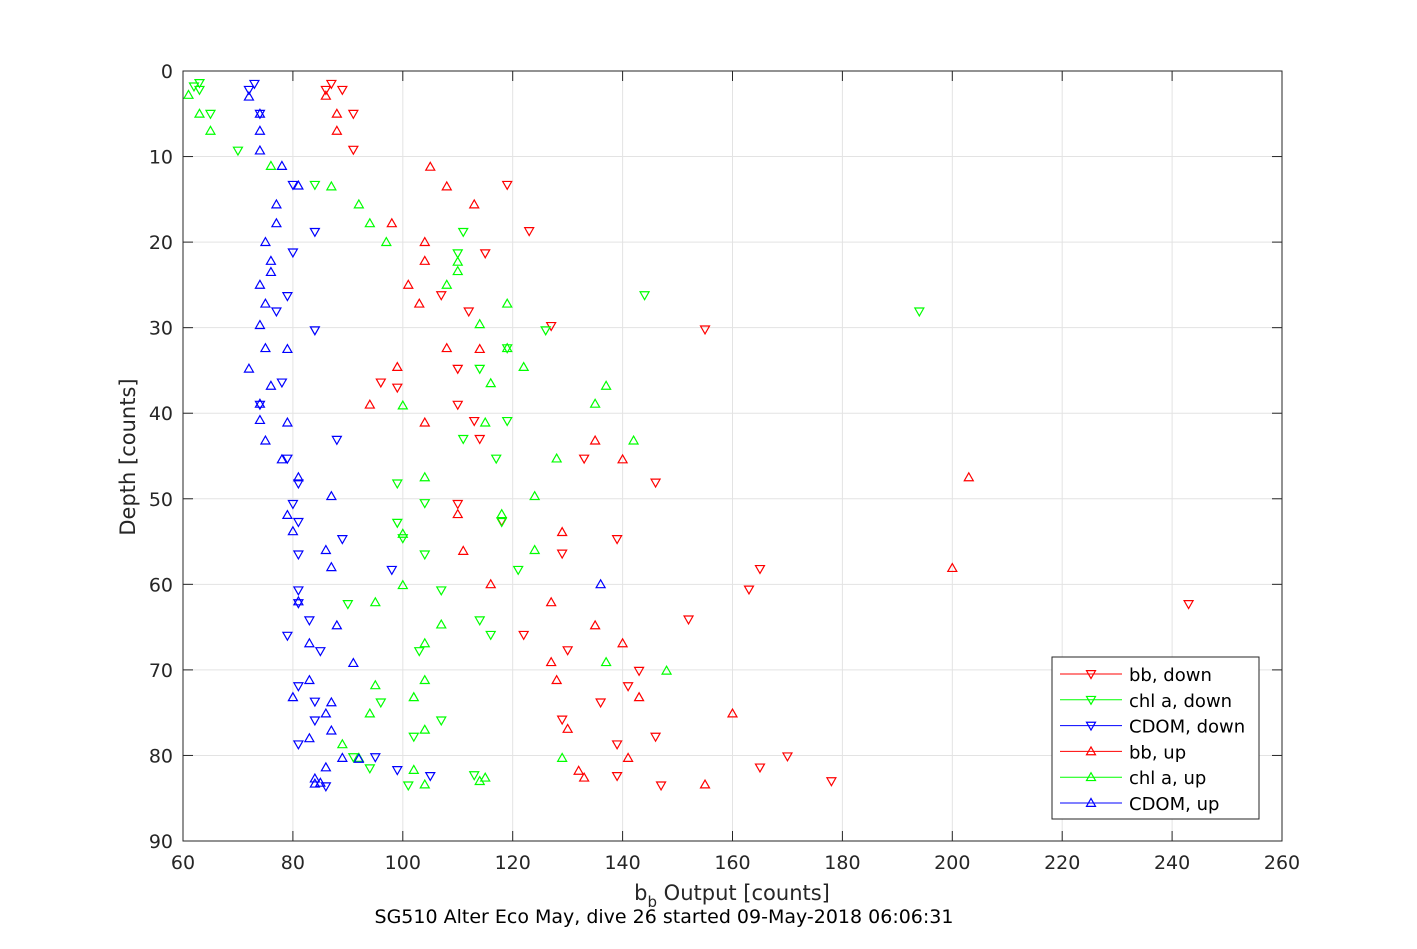  I want to click on y-tick-label: 60, so click(161, 585).